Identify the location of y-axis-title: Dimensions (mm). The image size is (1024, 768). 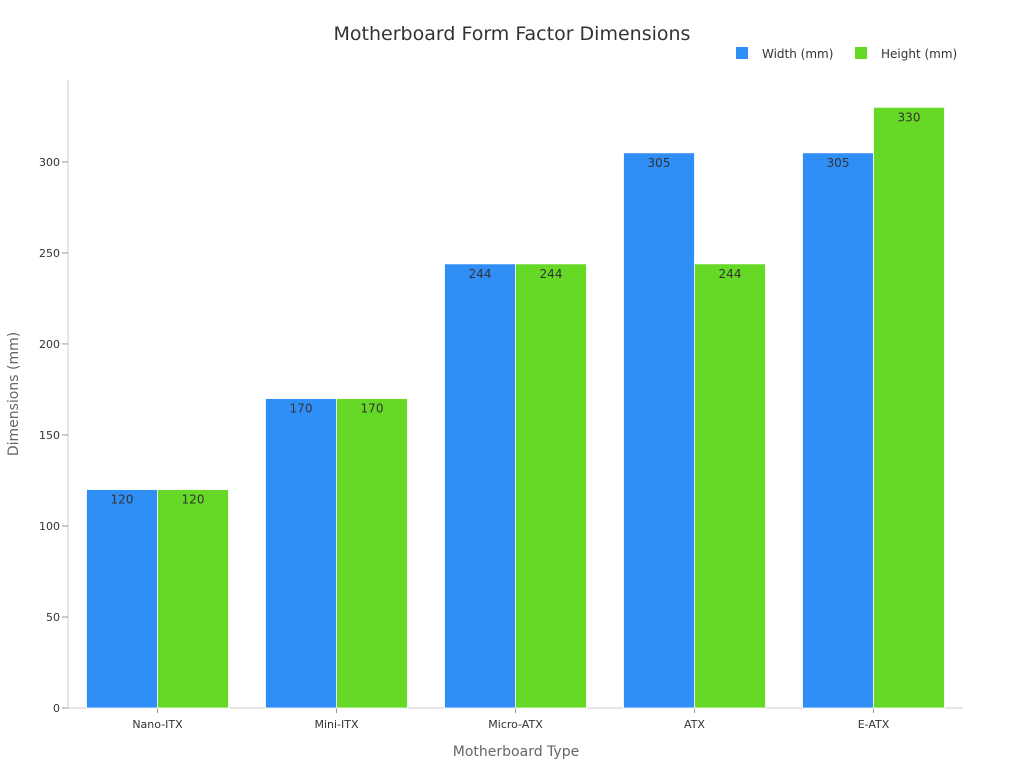
(14, 394).